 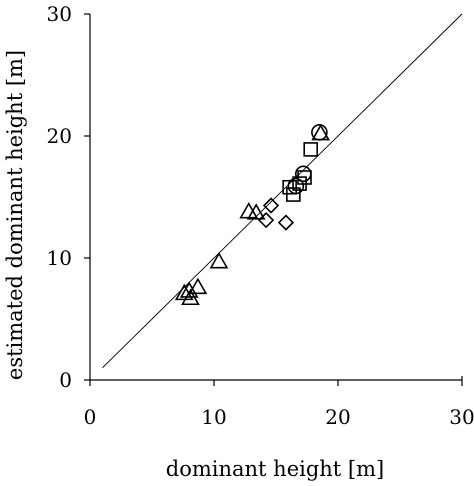 I want to click on y-tick-label: 20, so click(x=59, y=136).